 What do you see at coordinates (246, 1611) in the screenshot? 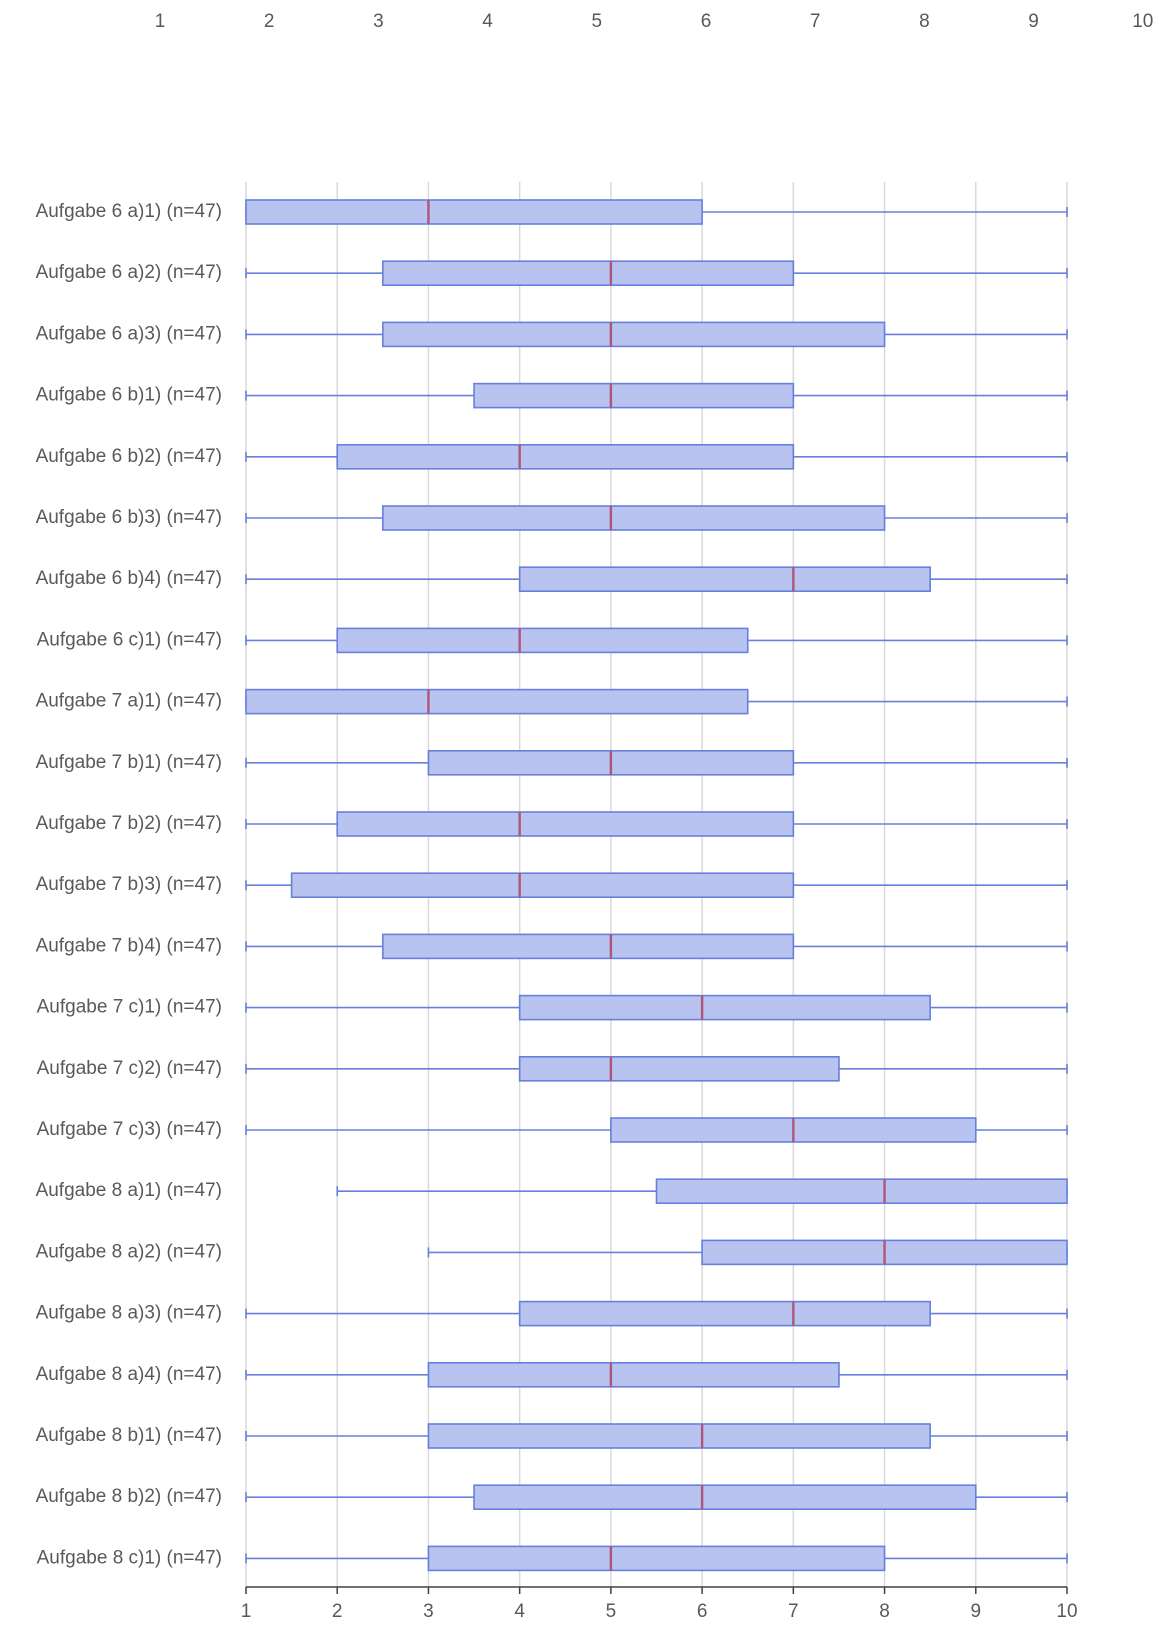
I see `x-tick-label: 1` at bounding box center [246, 1611].